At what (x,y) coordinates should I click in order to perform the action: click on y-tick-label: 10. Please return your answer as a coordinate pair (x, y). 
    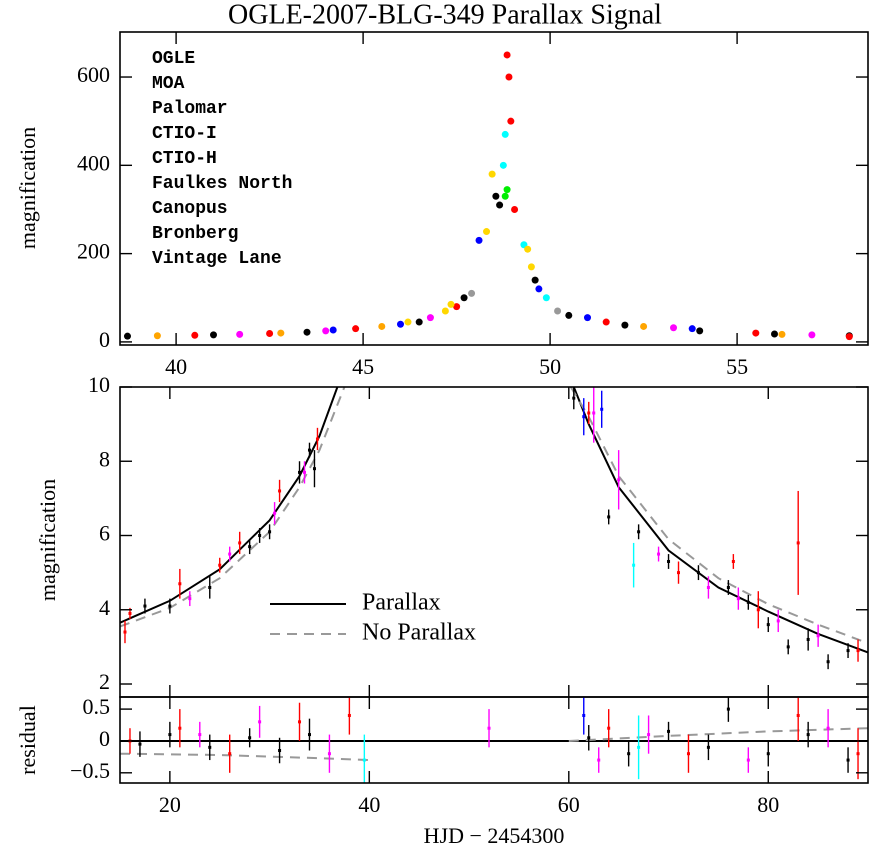
    Looking at the image, I should click on (99, 384).